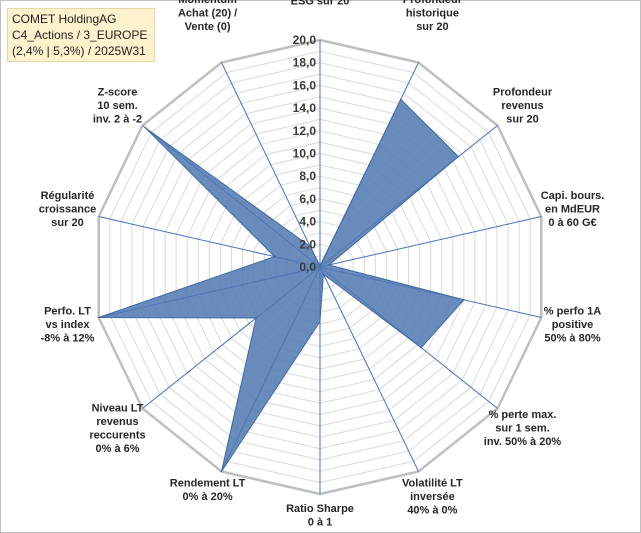  What do you see at coordinates (68, 196) in the screenshot?
I see `radar-axis-label-line: Régularité` at bounding box center [68, 196].